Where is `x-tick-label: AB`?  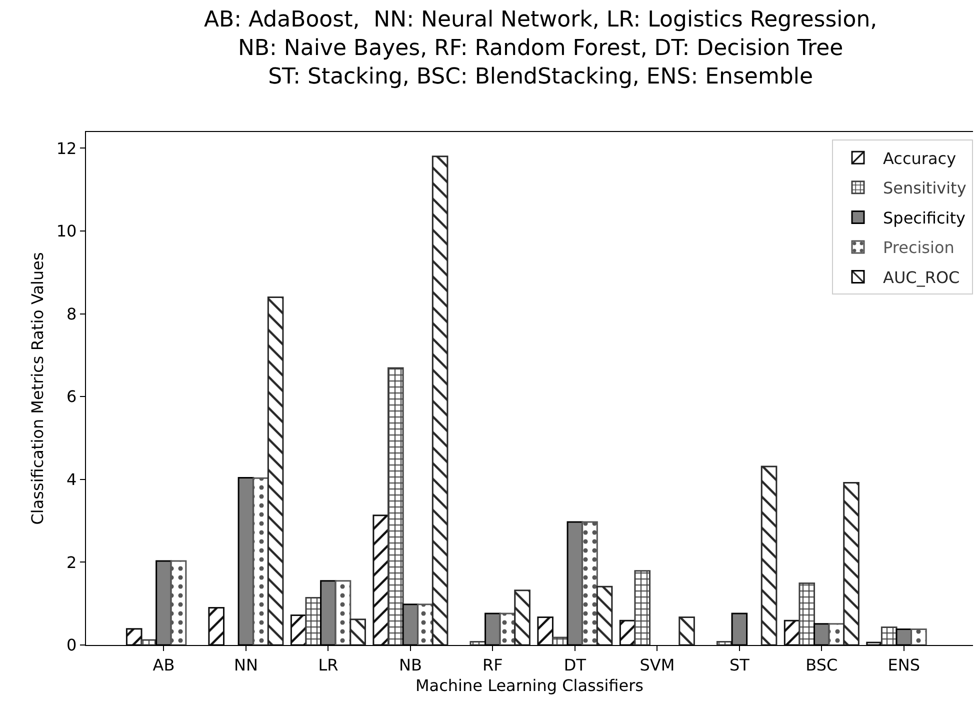
x-tick-label: AB is located at coordinates (163, 664).